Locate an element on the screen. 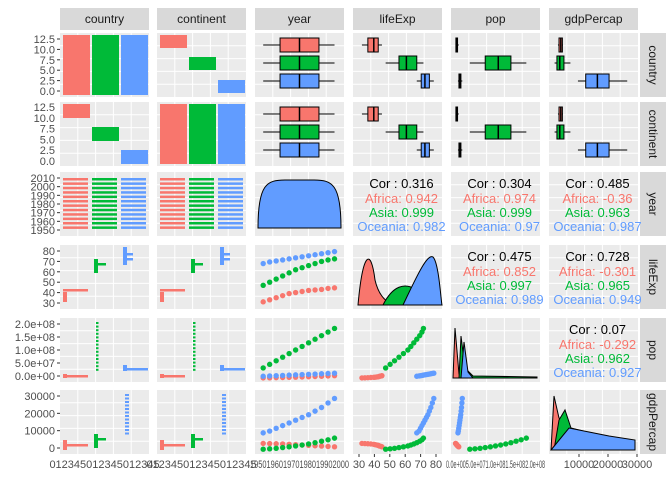 The width and height of the screenshot is (672, 480). correlation-group: Oceania: 0.949 is located at coordinates (597, 299).